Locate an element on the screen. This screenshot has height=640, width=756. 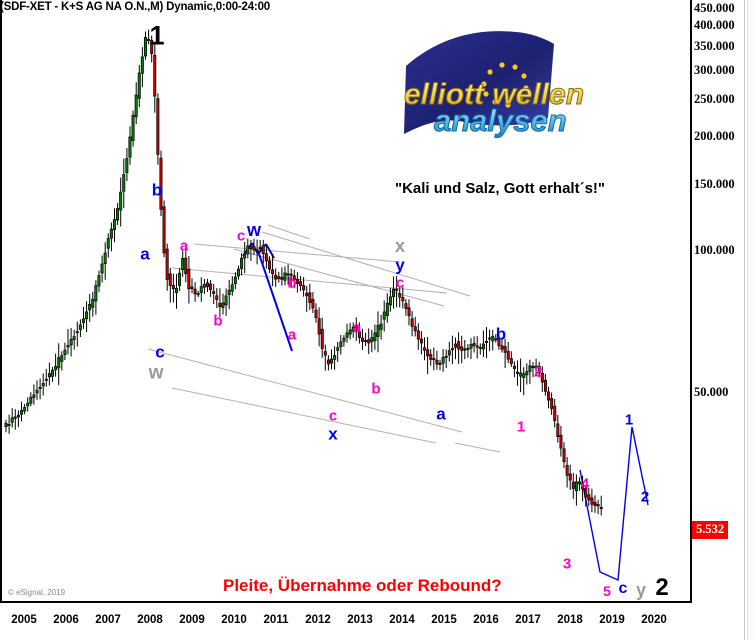
vertical-scrollbar is located at coordinates (750, 320).